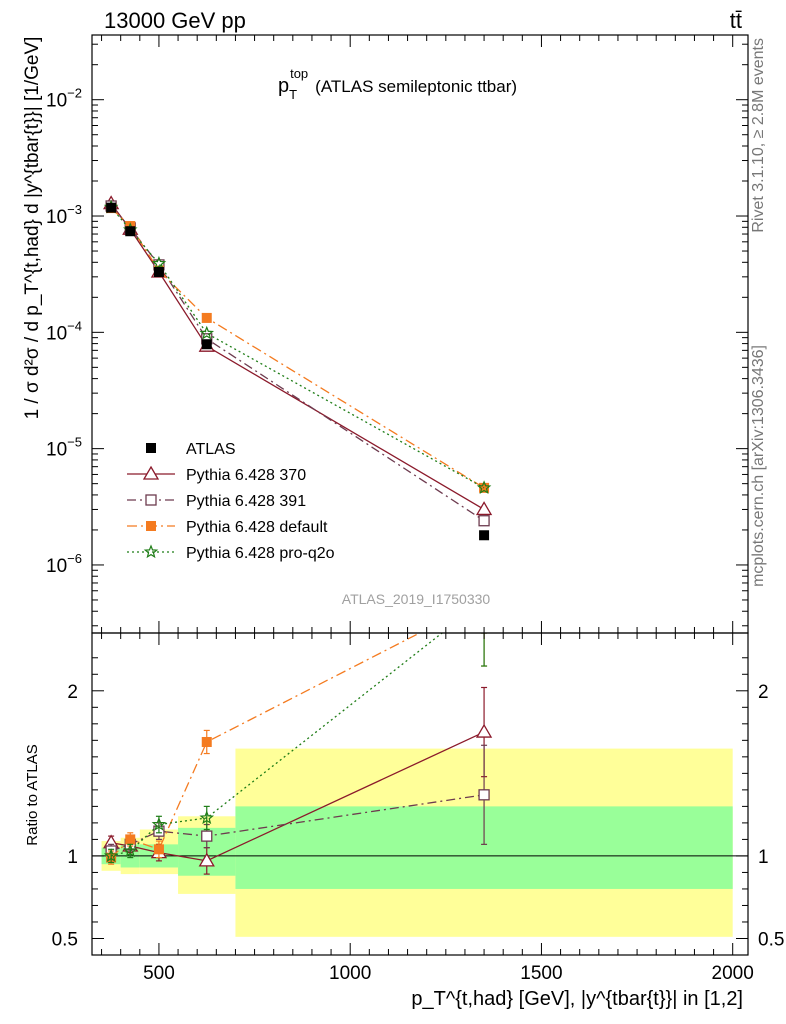 The width and height of the screenshot is (786, 1024). I want to click on title-main: p, so click(283, 86).